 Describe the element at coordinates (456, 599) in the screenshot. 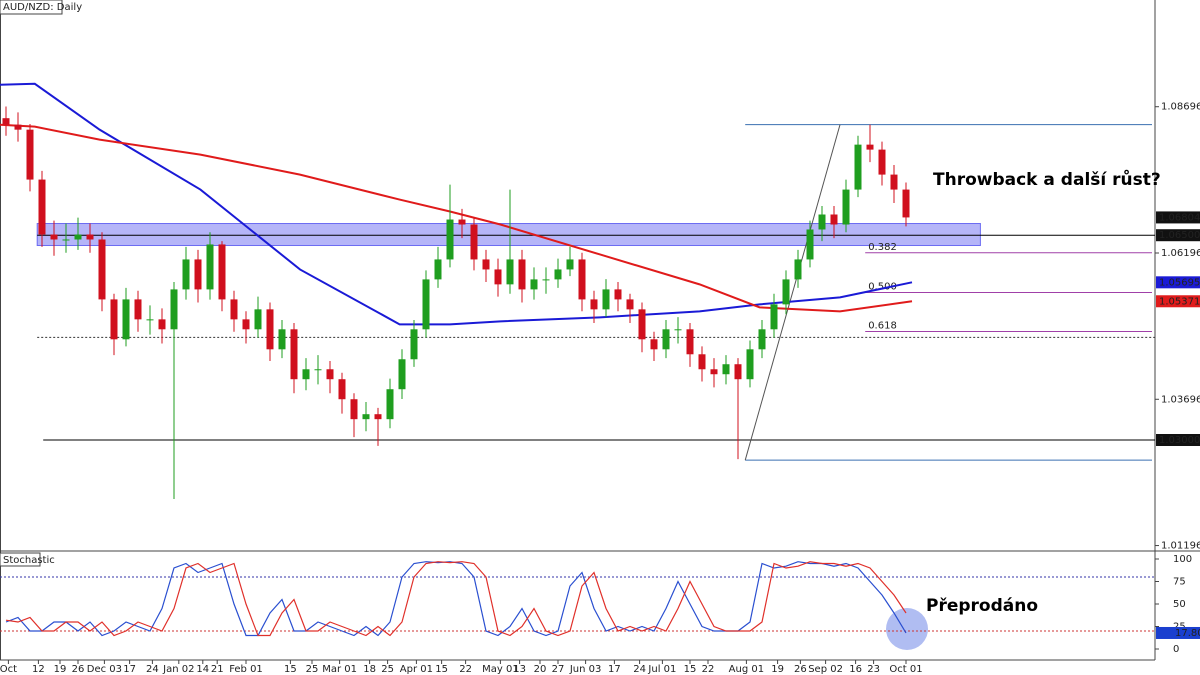

I see `stochastic-line` at that location.